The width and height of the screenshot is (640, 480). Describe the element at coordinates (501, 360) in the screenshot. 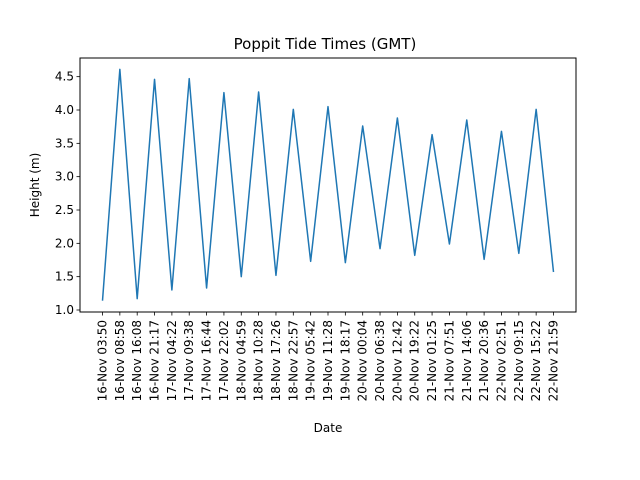

I see `x-tick-label: 22-Nov 02:51` at that location.